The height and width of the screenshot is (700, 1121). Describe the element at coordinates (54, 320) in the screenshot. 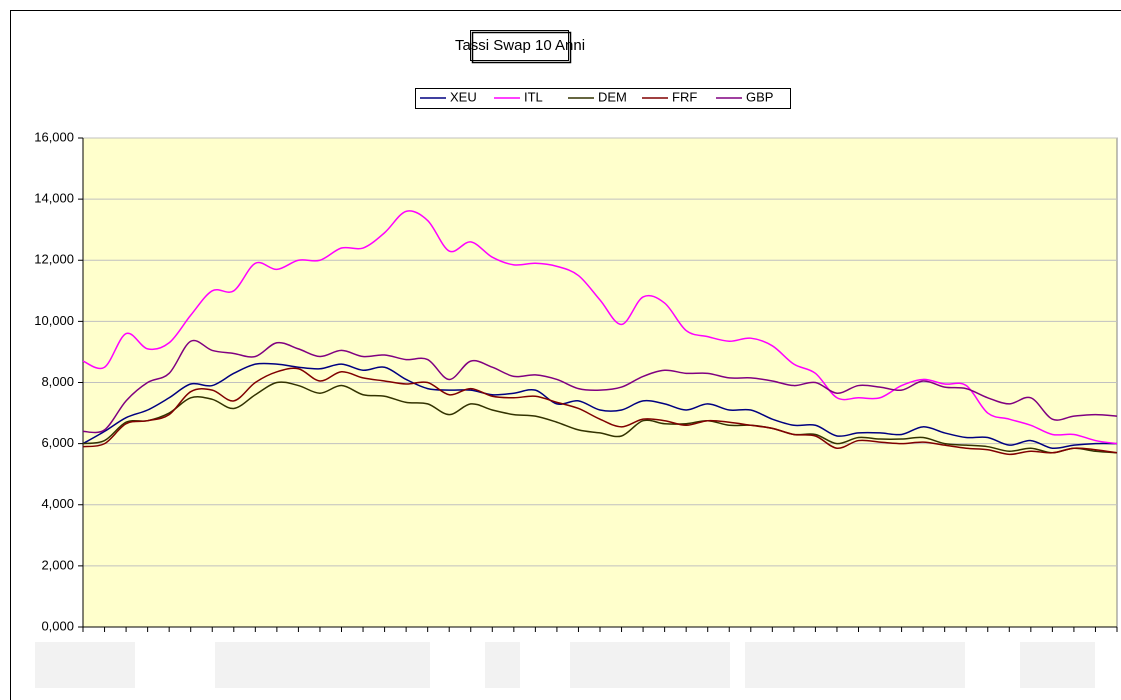

I see `y-tick-label: 10,000` at that location.